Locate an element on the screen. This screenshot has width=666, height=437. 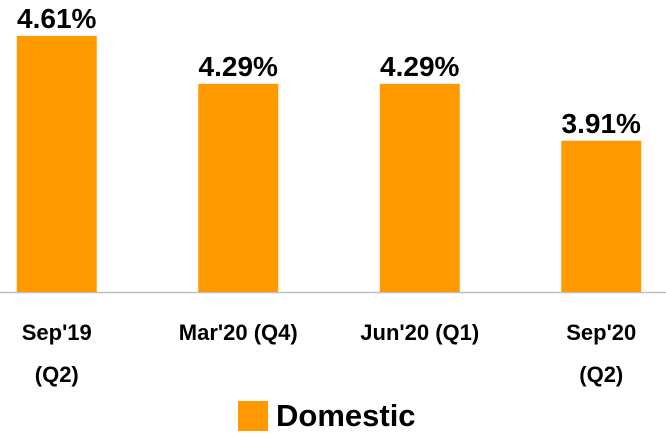
legend: Domestic is located at coordinates (327, 416).